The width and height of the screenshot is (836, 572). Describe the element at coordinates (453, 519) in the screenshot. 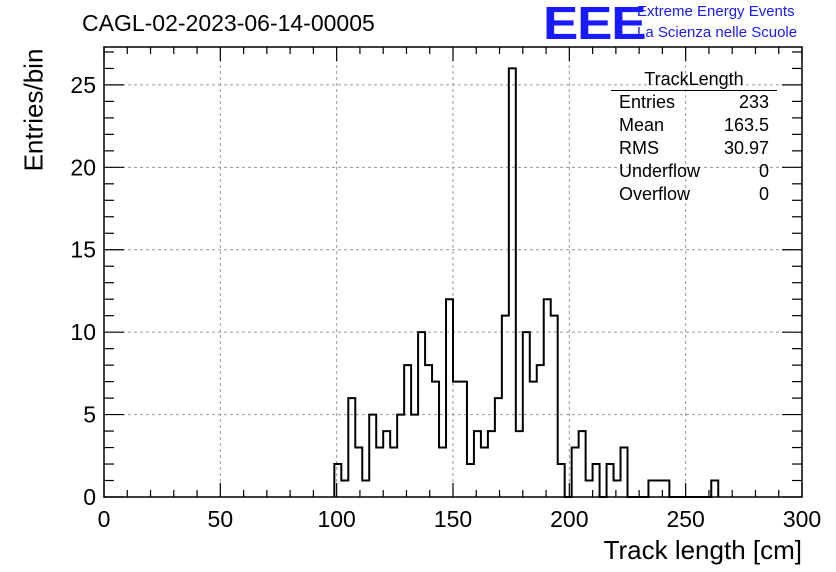

I see `x-tick-label: 150` at that location.